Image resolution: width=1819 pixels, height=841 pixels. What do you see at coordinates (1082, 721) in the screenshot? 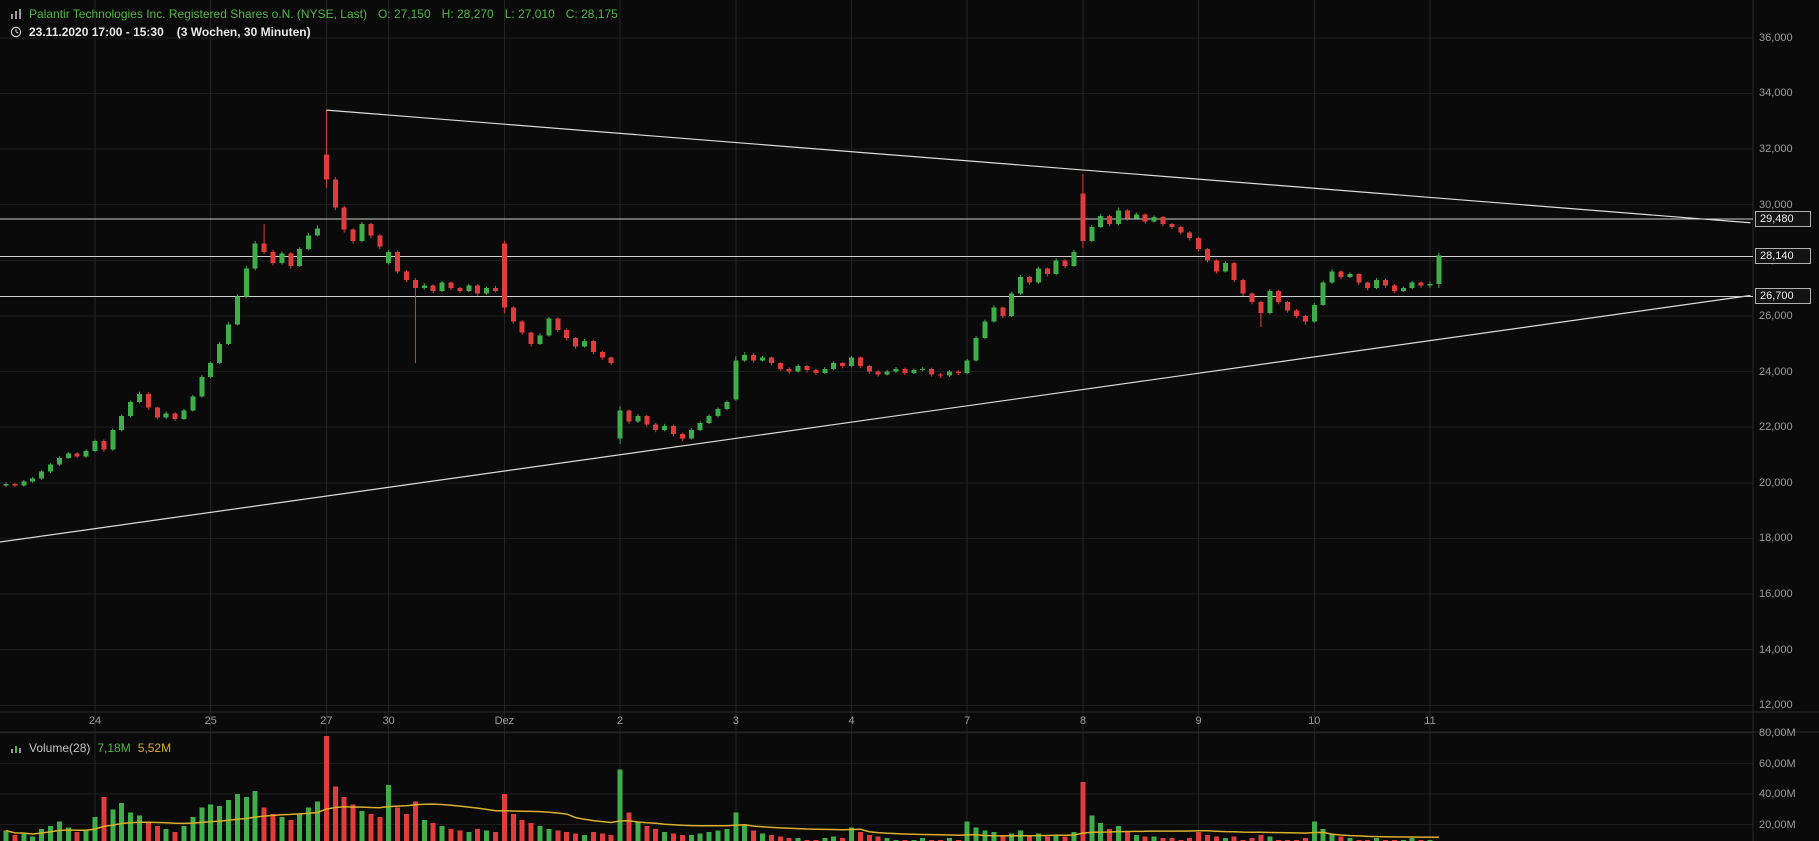
I see `x-axis-label: 8` at bounding box center [1082, 721].